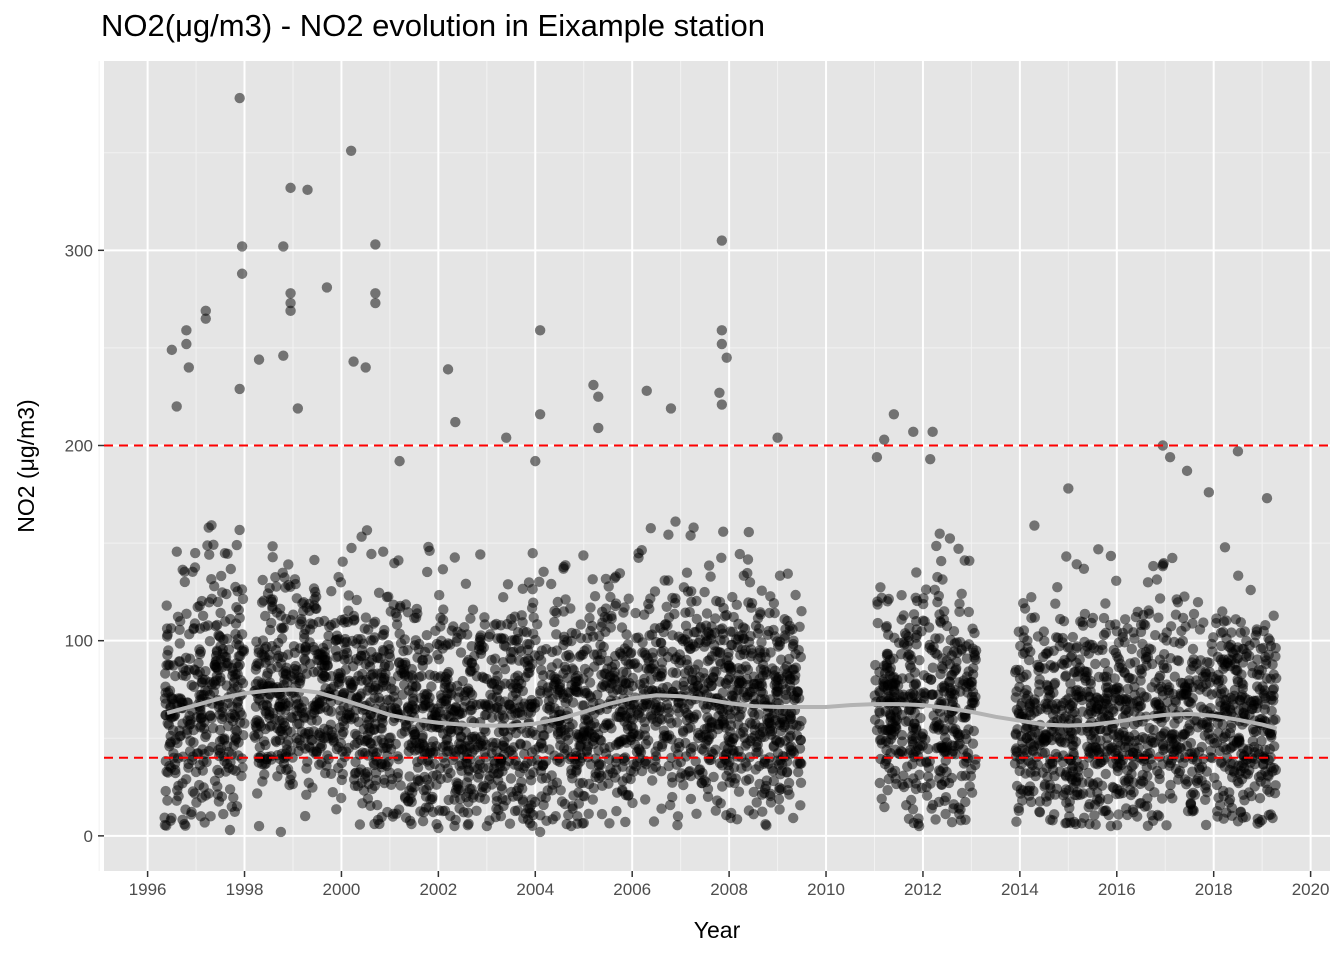 The width and height of the screenshot is (1344, 960). What do you see at coordinates (729, 889) in the screenshot?
I see `x-tick-label: 2008` at bounding box center [729, 889].